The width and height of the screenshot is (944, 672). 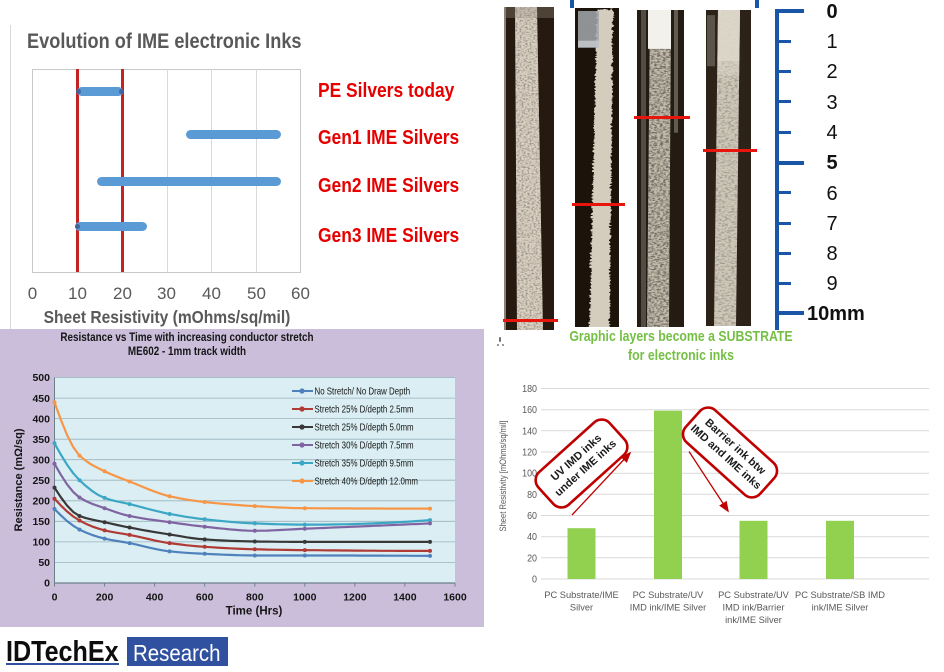 What do you see at coordinates (581, 595) in the screenshot?
I see `svg-text: PC Substrate/IME` at bounding box center [581, 595].